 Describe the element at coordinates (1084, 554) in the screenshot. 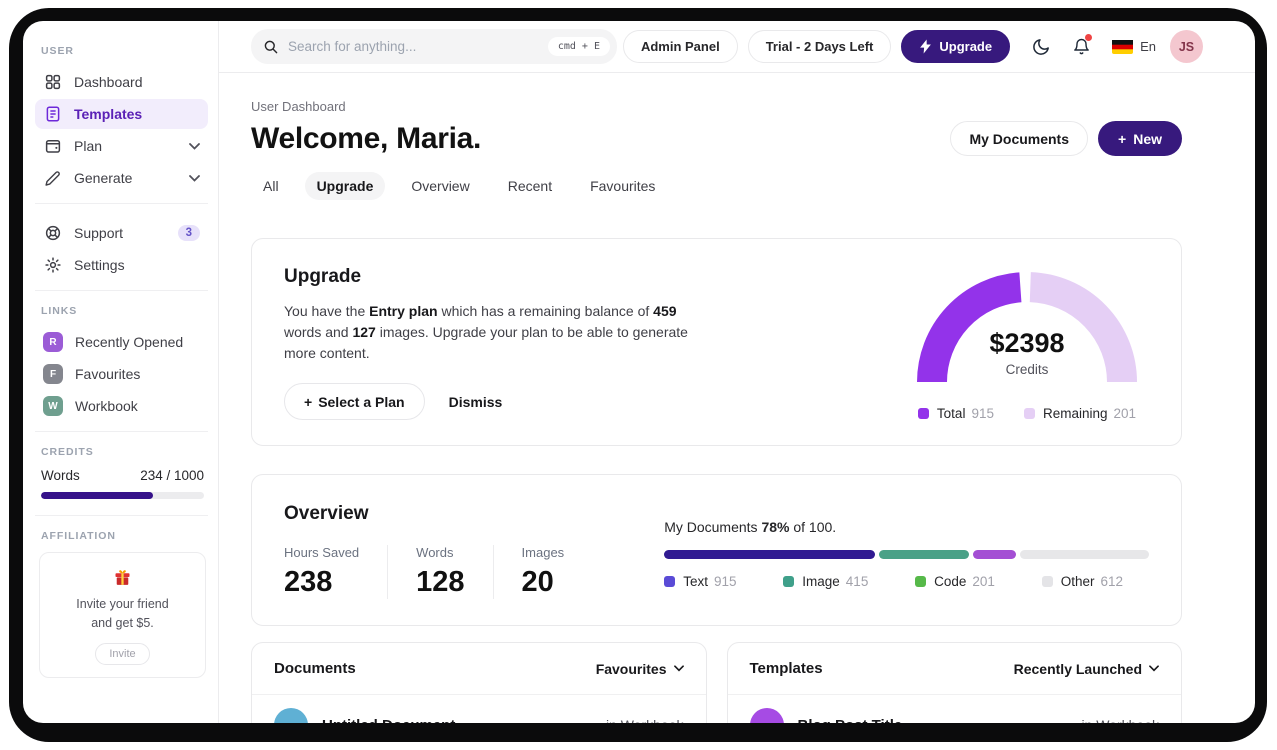

I see `bar-segment-other` at that location.